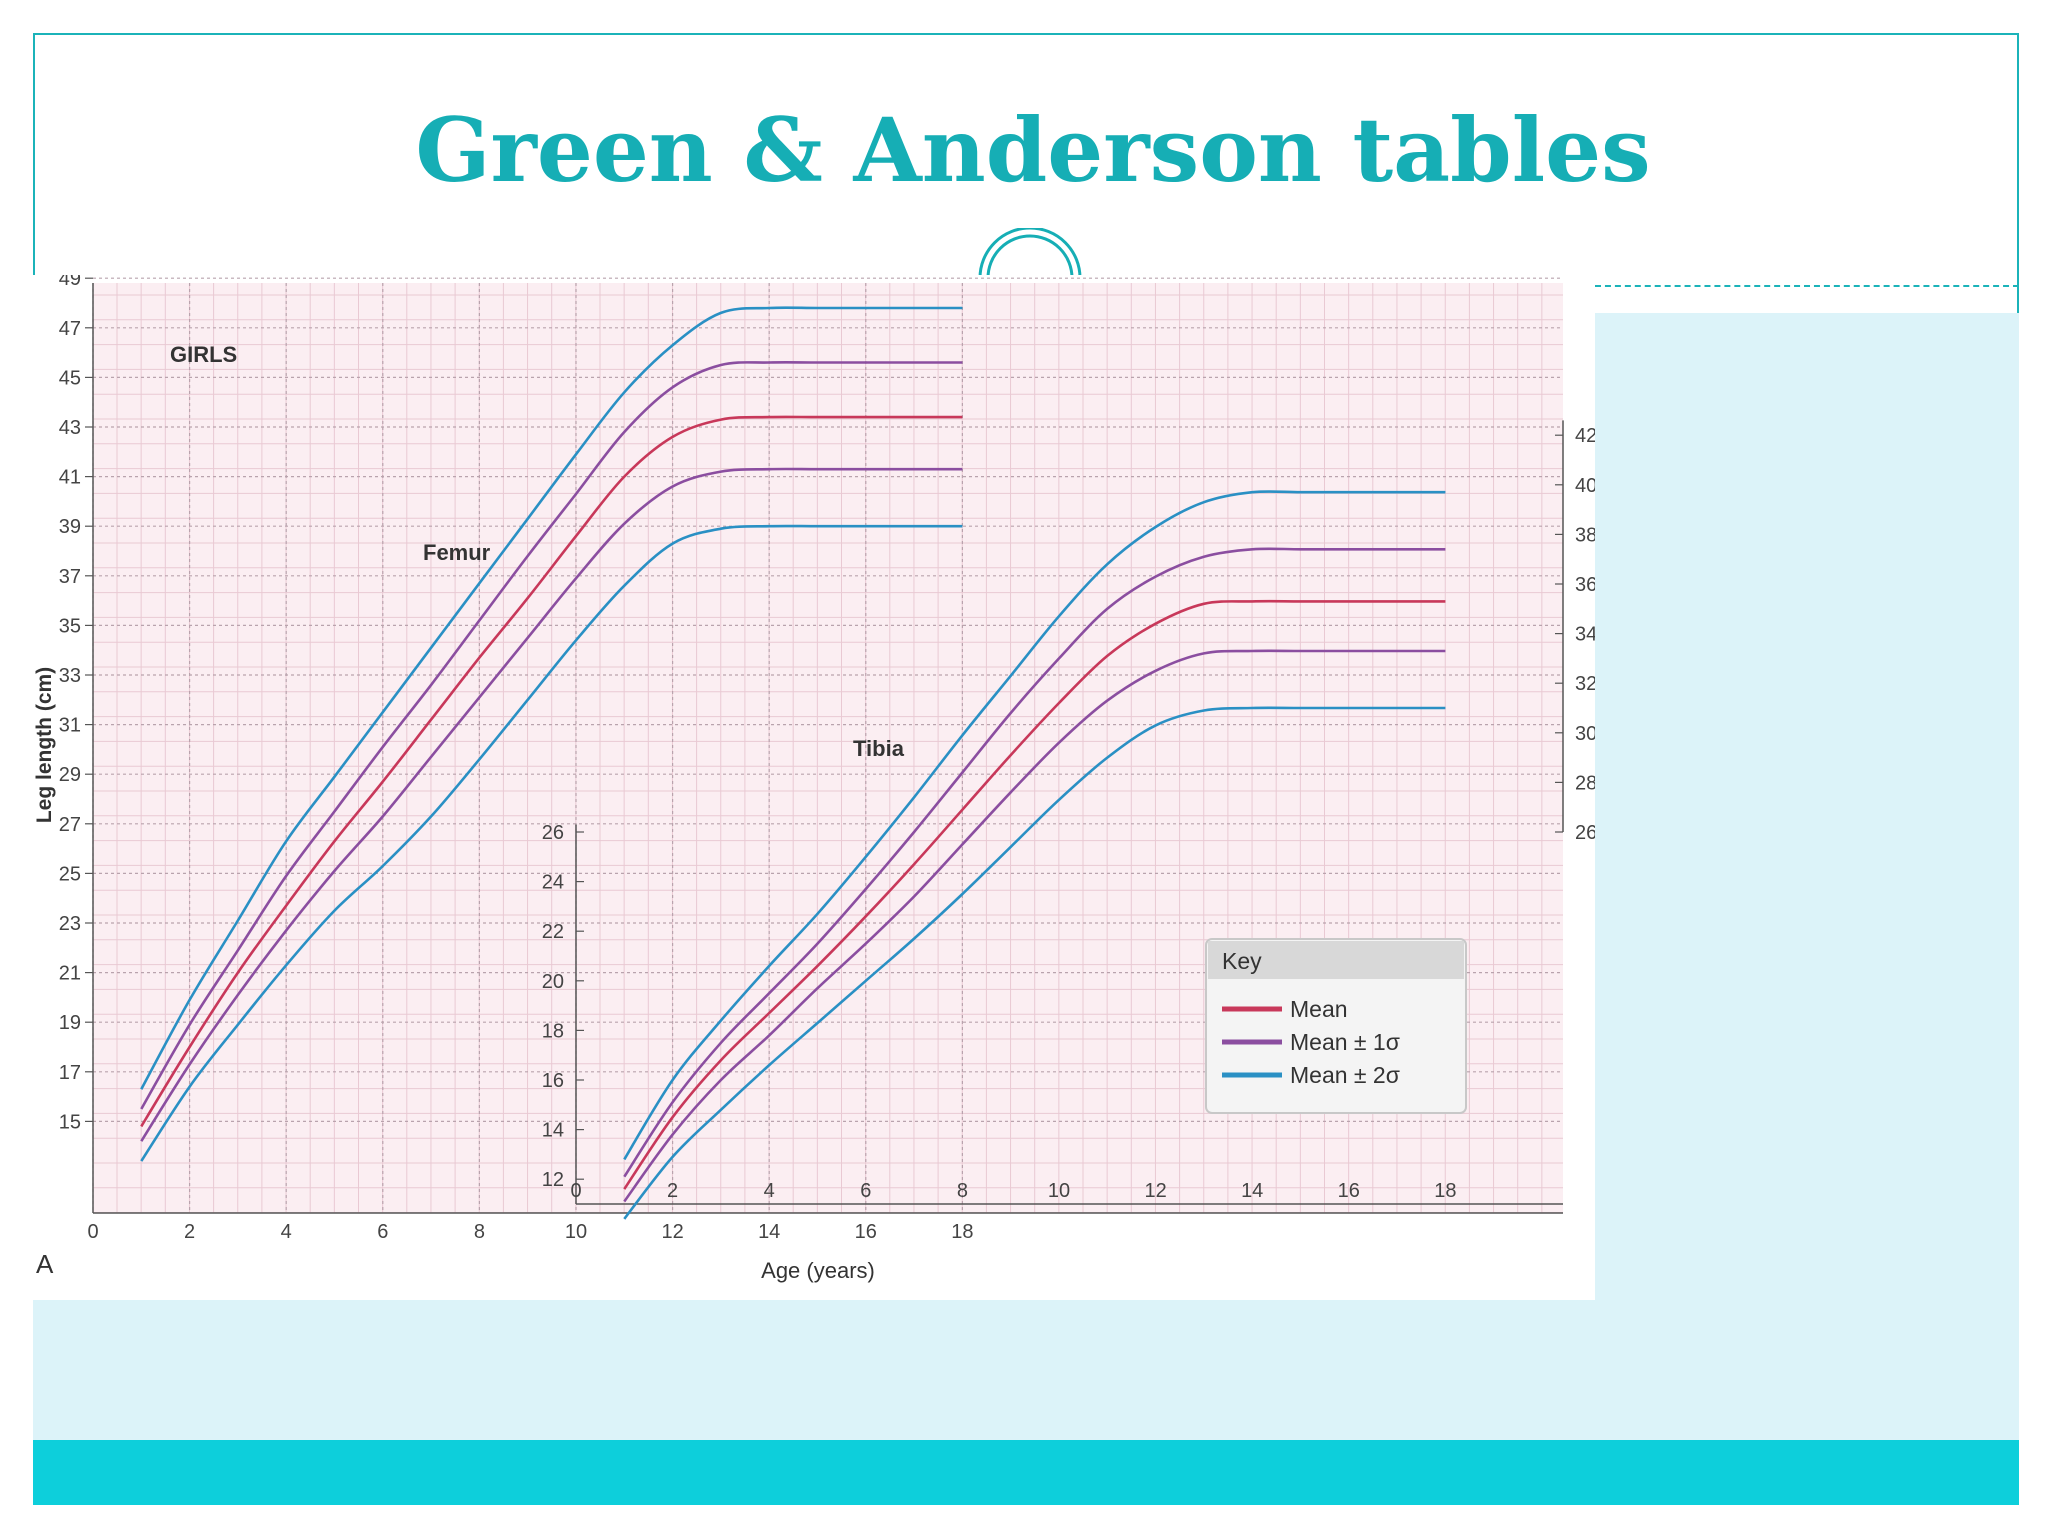  I want to click on tibia-y-tick-label: 22, so click(553, 932).